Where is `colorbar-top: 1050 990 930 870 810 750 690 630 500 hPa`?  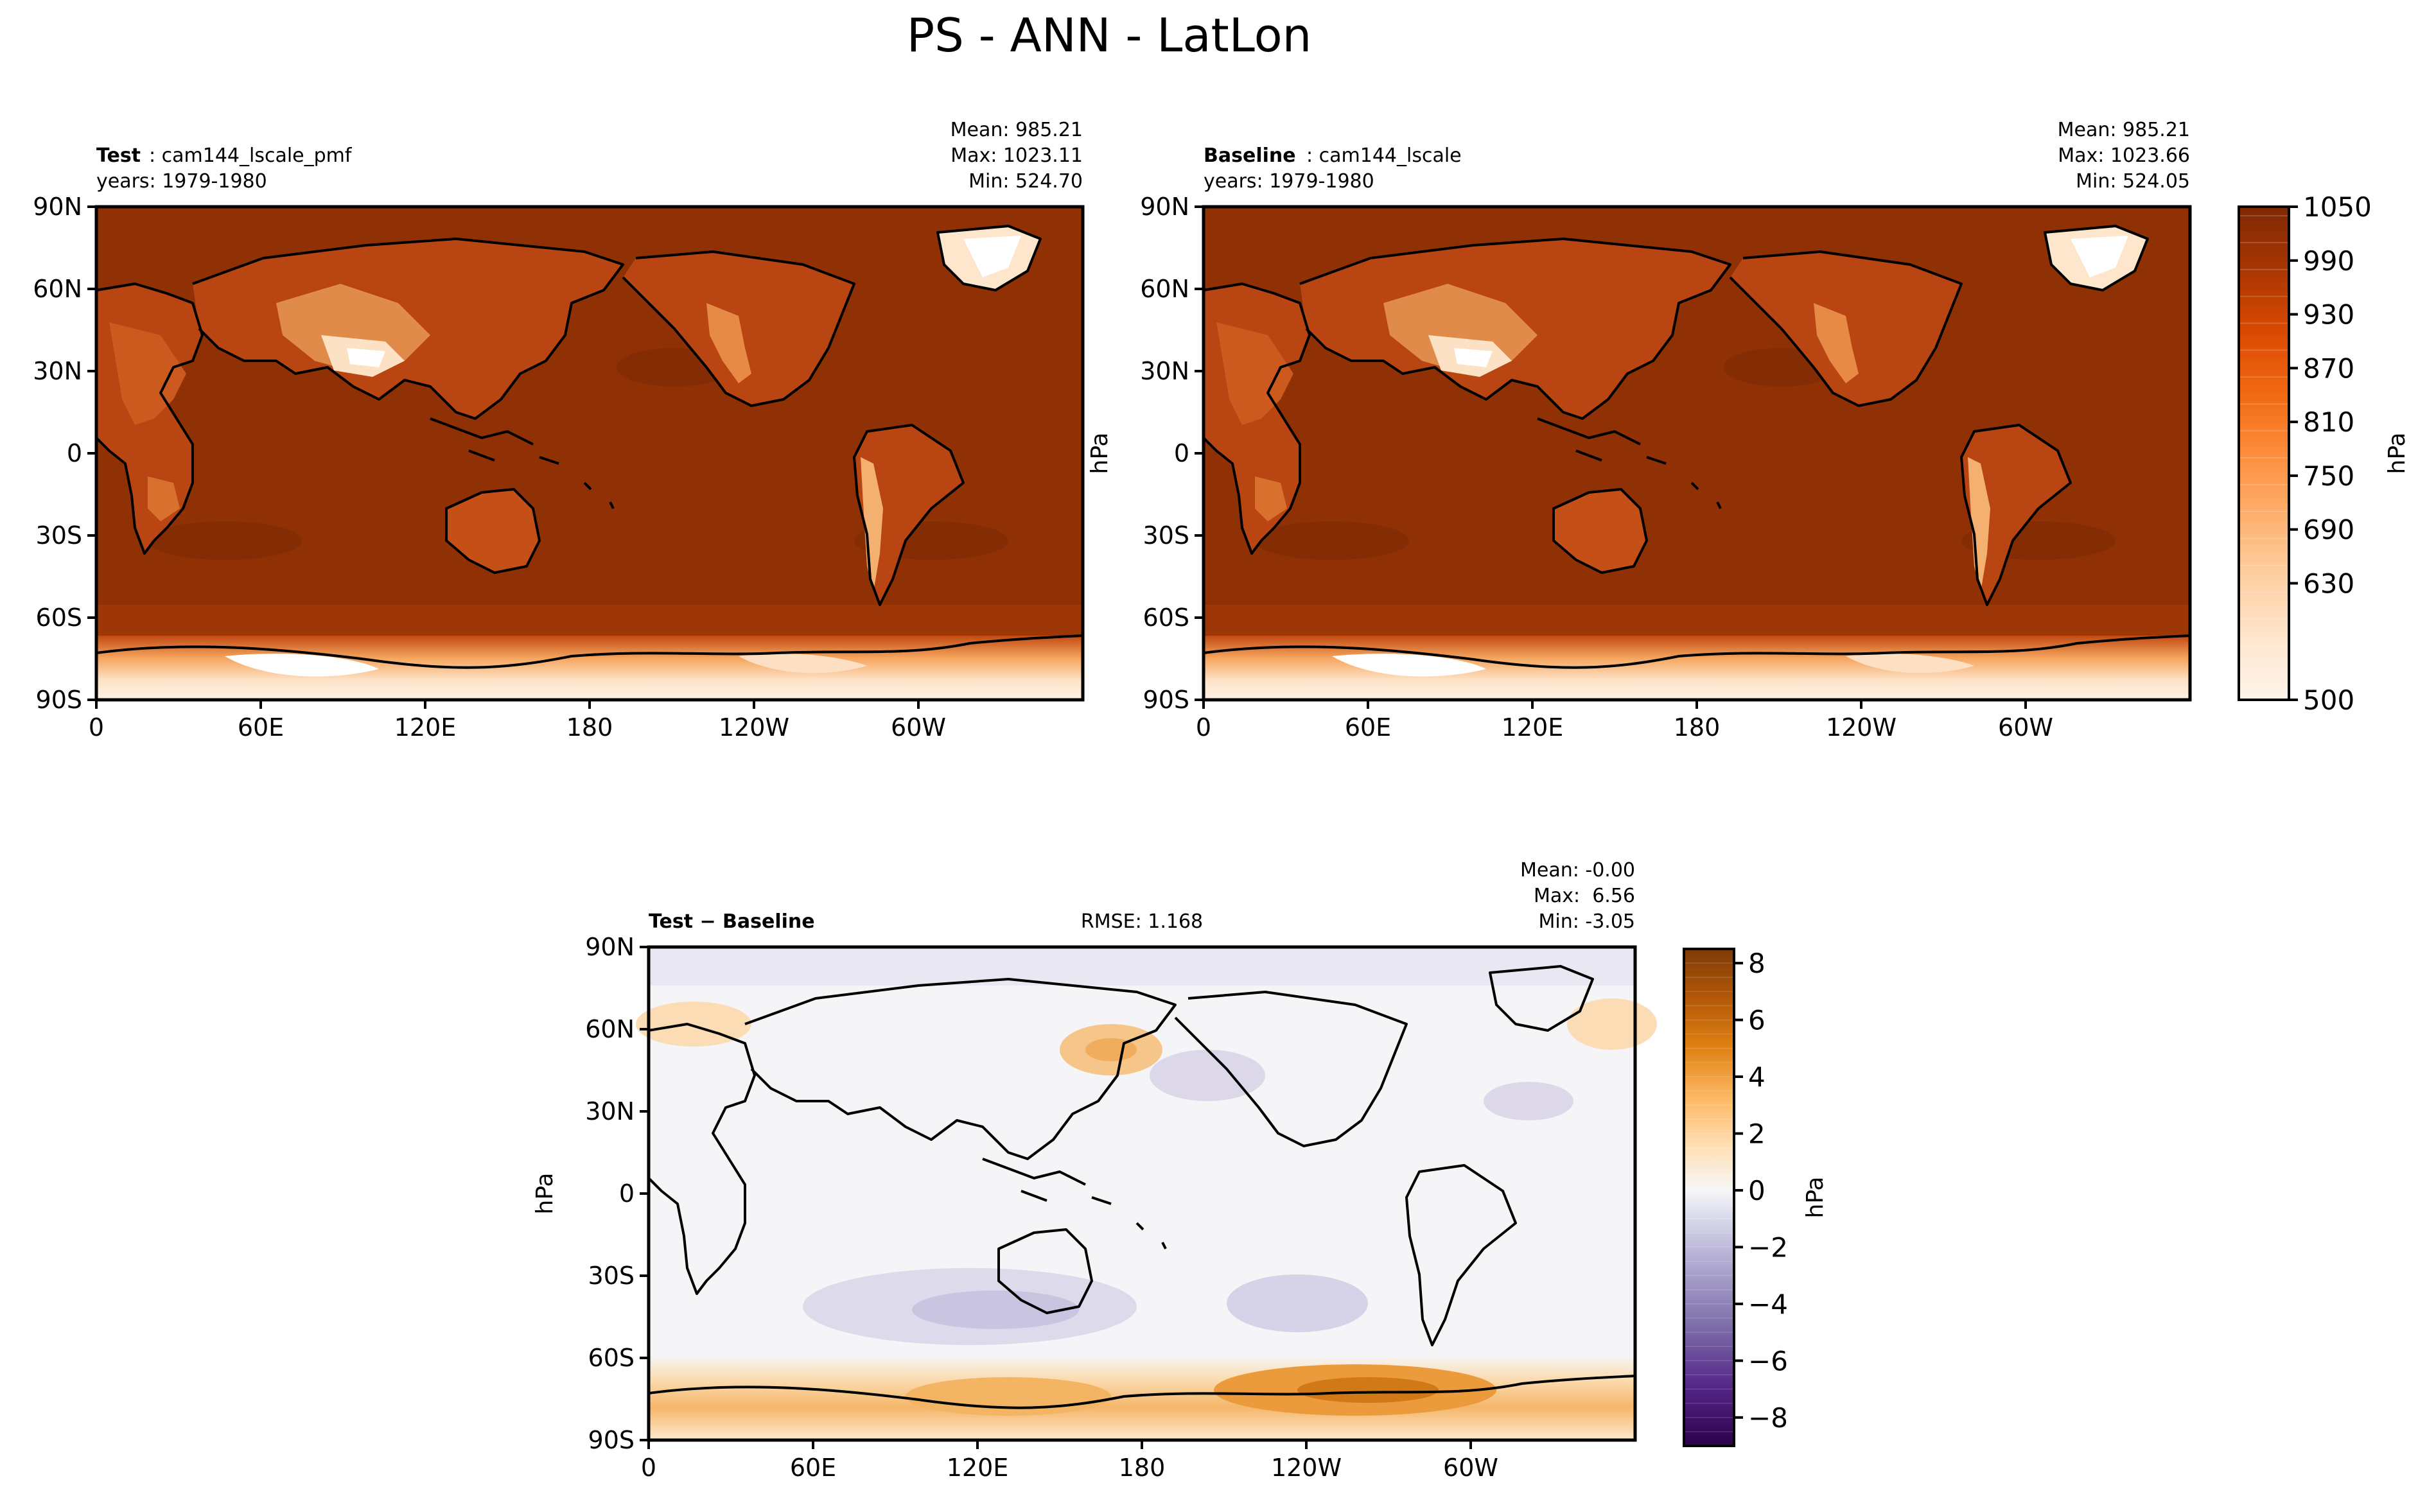
colorbar-top: 1050 990 930 870 810 750 690 630 500 hPa is located at coordinates (2324, 453).